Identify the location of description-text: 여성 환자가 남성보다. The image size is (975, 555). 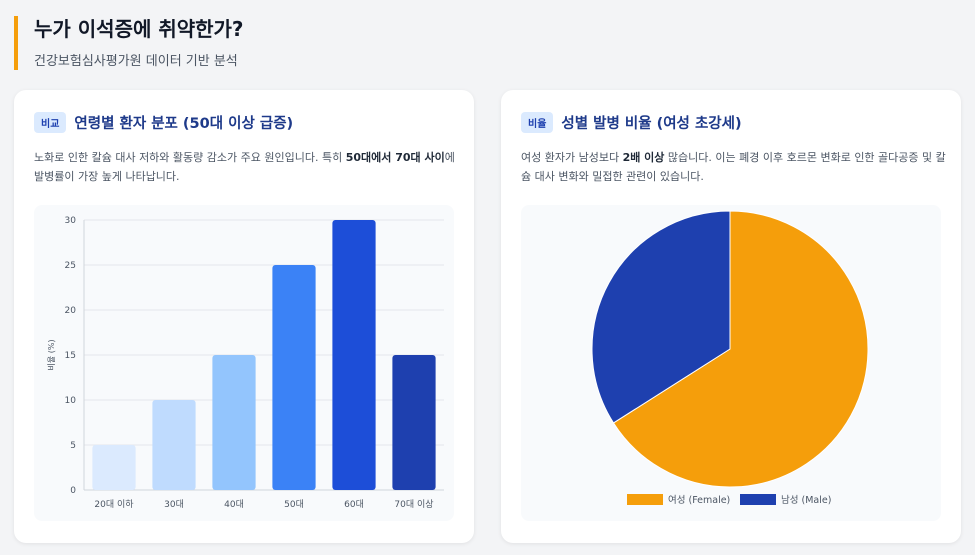
(572, 157).